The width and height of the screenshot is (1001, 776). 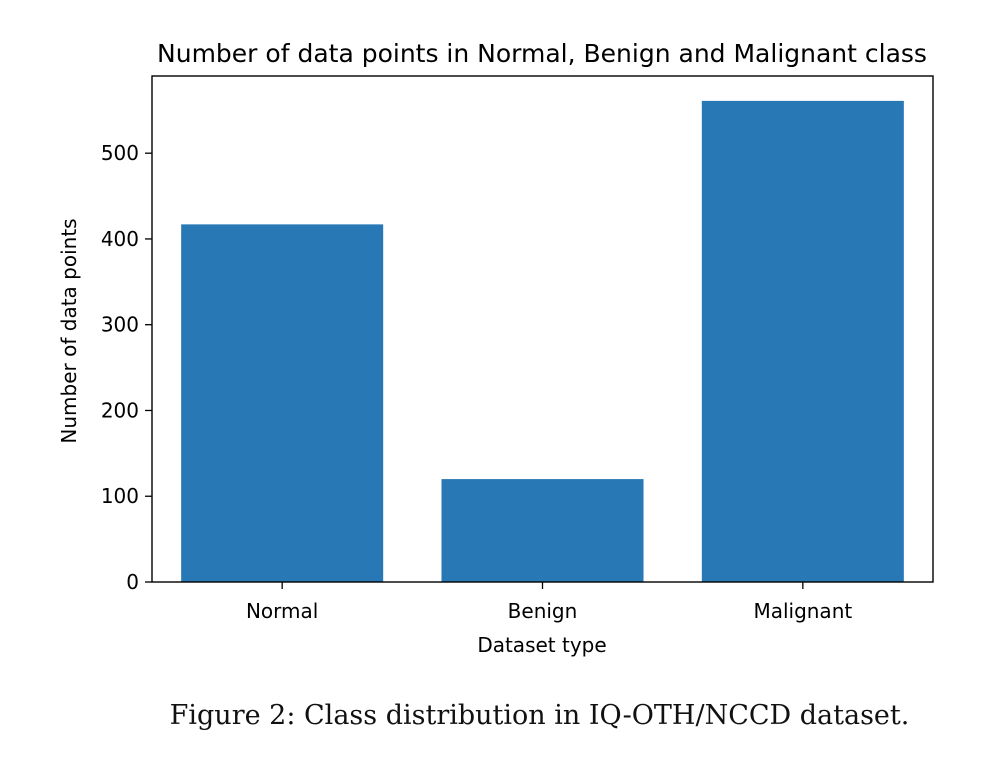 What do you see at coordinates (69, 330) in the screenshot?
I see `y-axis-label: Number of data points` at bounding box center [69, 330].